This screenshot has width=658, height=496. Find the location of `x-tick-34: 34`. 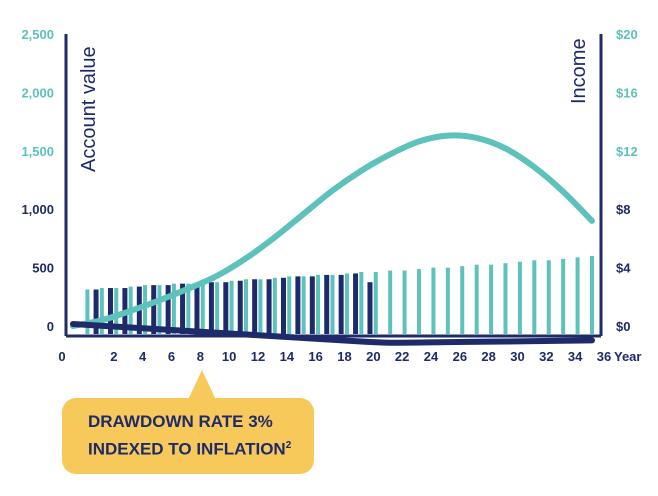

x-tick-34: 34 is located at coordinates (575, 356).